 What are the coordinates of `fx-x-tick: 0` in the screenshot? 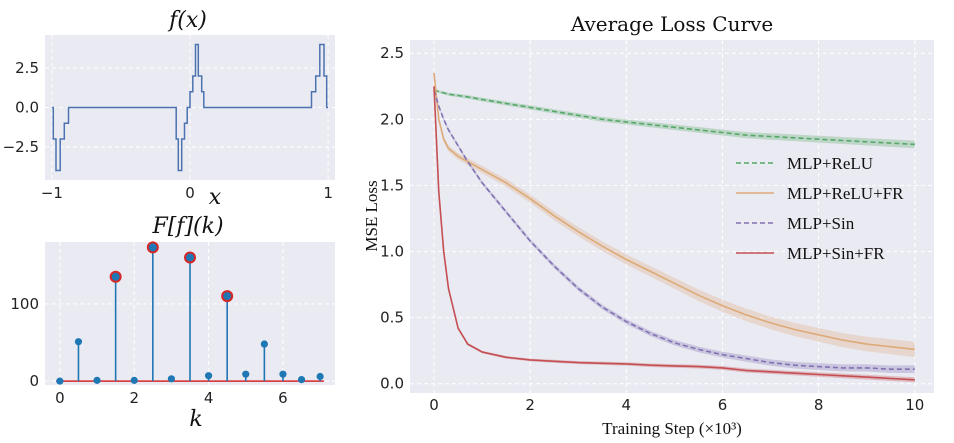 It's located at (190, 193).